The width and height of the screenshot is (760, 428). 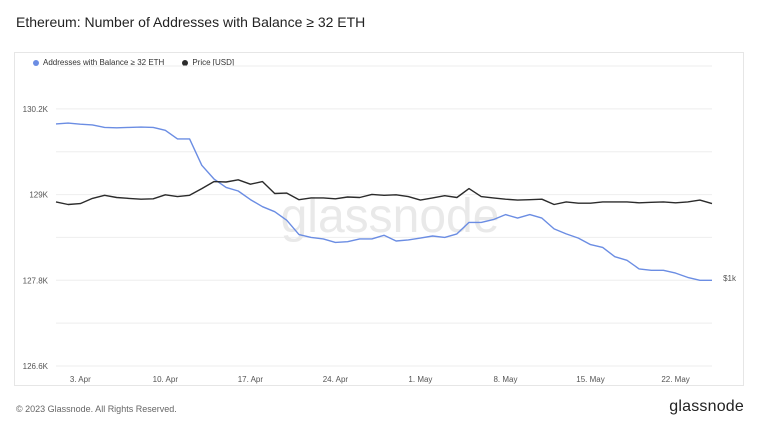 What do you see at coordinates (185, 62) in the screenshot?
I see `legend-dot-price` at bounding box center [185, 62].